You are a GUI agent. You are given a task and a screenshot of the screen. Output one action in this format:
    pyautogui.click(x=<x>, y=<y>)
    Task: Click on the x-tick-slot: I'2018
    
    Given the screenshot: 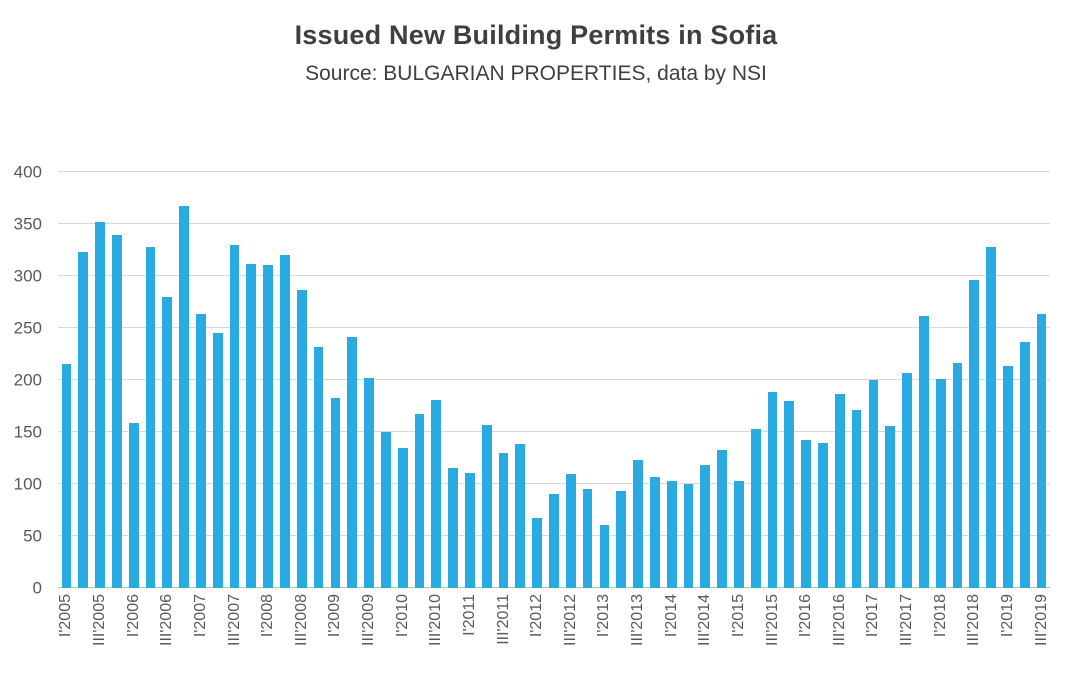 What is the action you would take?
    pyautogui.click(x=940, y=639)
    